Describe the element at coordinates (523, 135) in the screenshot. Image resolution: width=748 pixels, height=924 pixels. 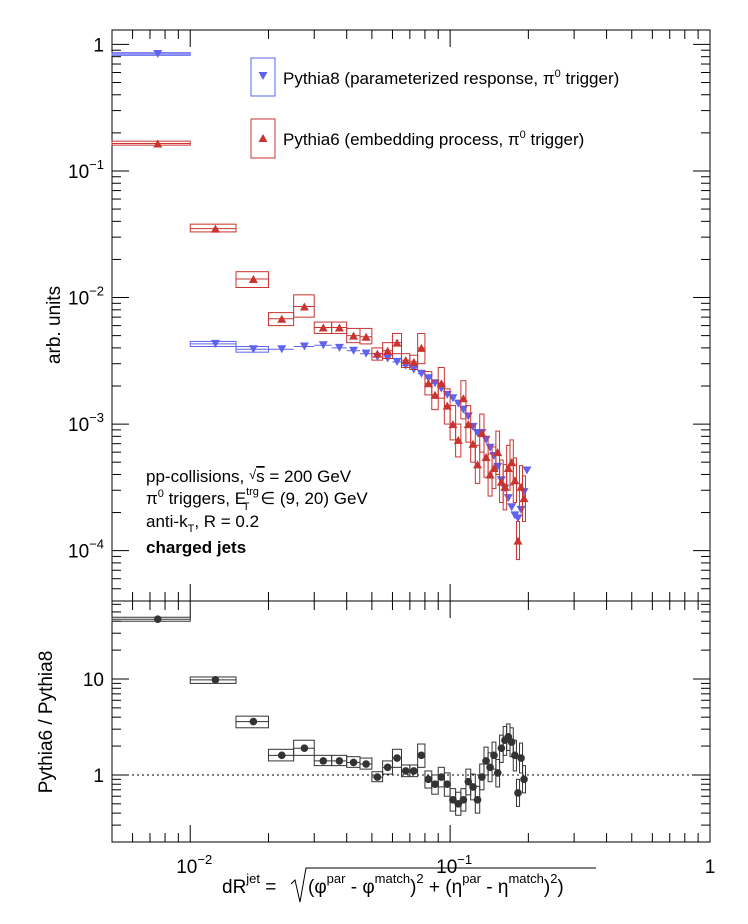
I see `legend-label-pythia6-sup: 0` at that location.